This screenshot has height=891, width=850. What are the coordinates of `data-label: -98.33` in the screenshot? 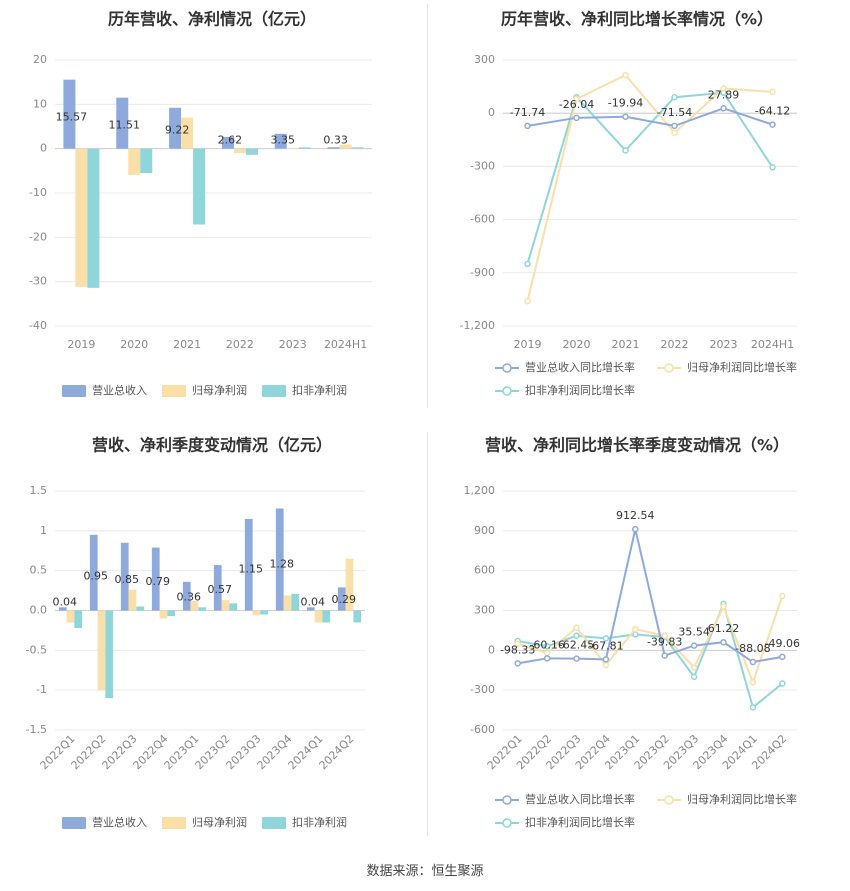 It's located at (517, 649).